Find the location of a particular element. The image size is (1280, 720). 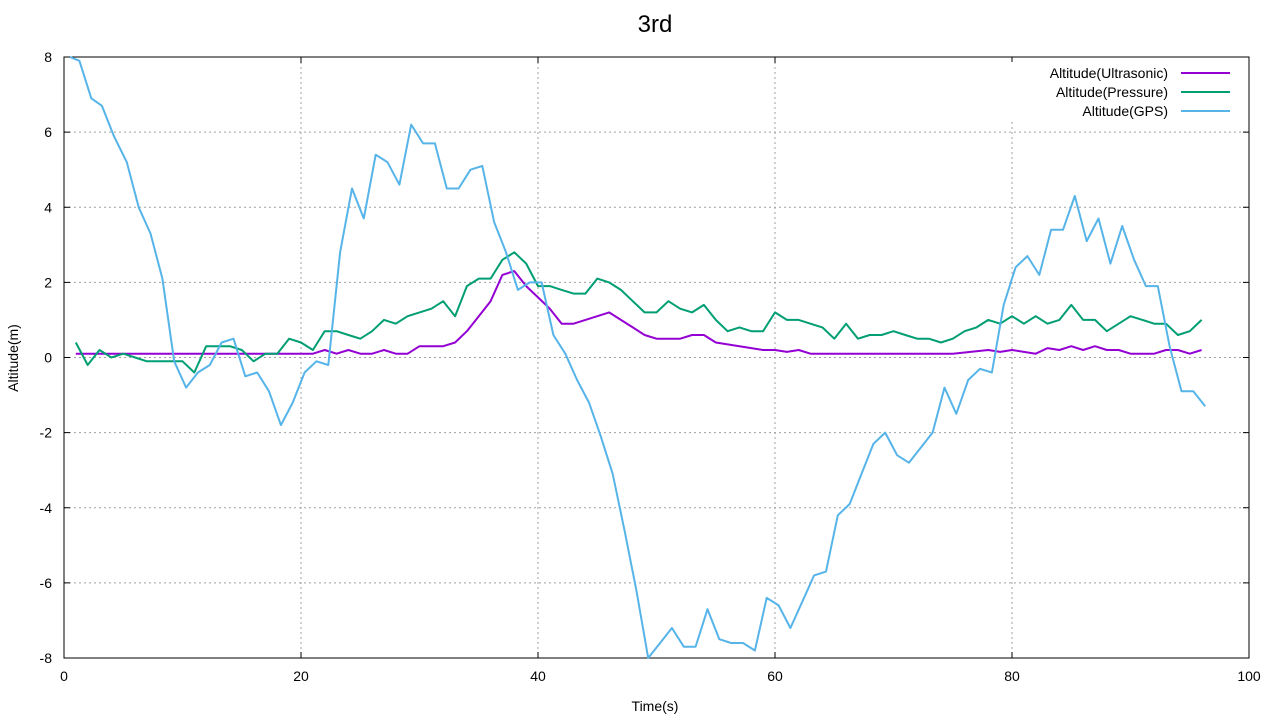

y-tick-label: 6 is located at coordinates (48, 132).